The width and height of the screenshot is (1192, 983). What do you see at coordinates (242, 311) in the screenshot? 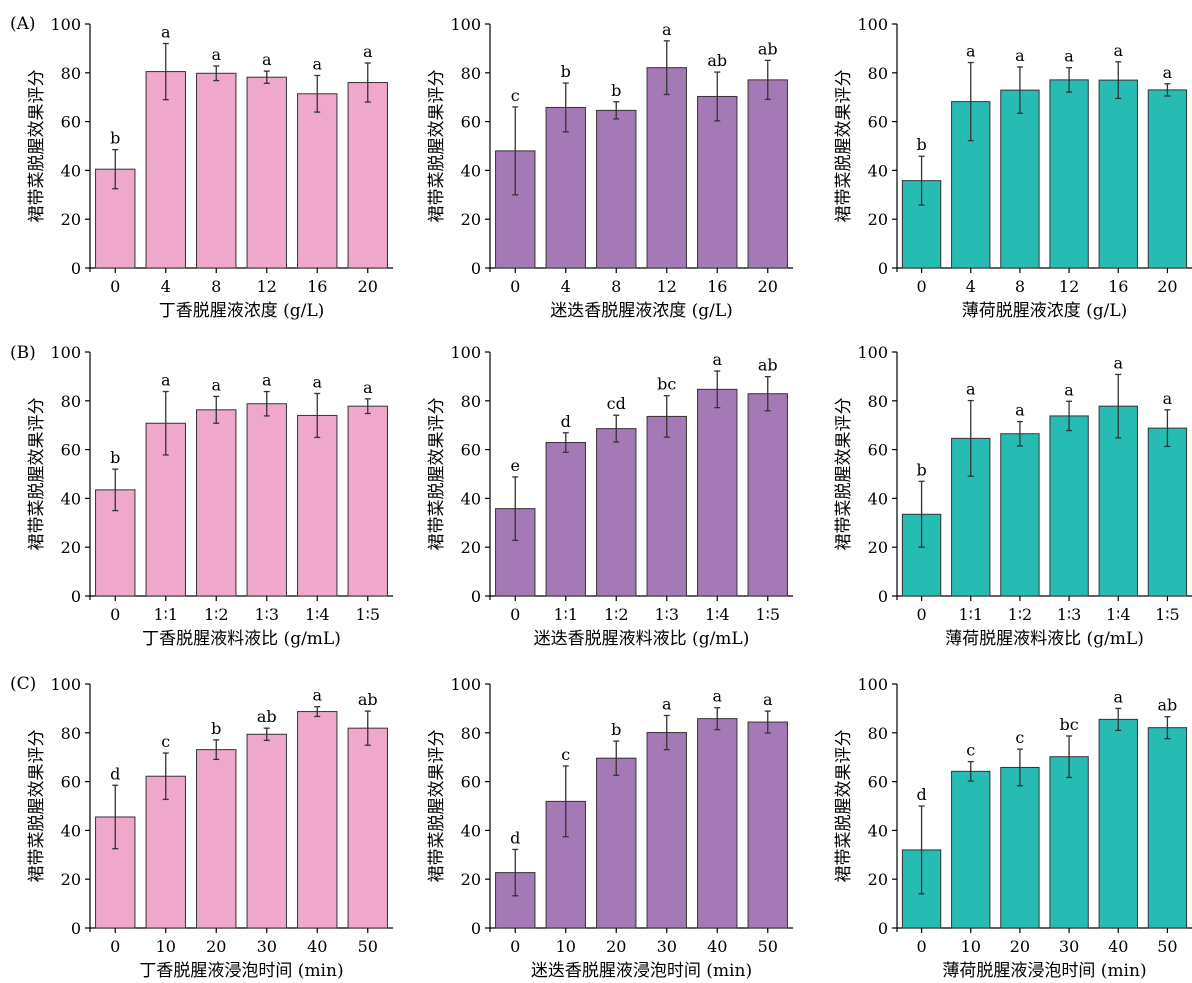
I see `x-axis-title: 丁香脱腥液浓度 (g/L)` at bounding box center [242, 311].